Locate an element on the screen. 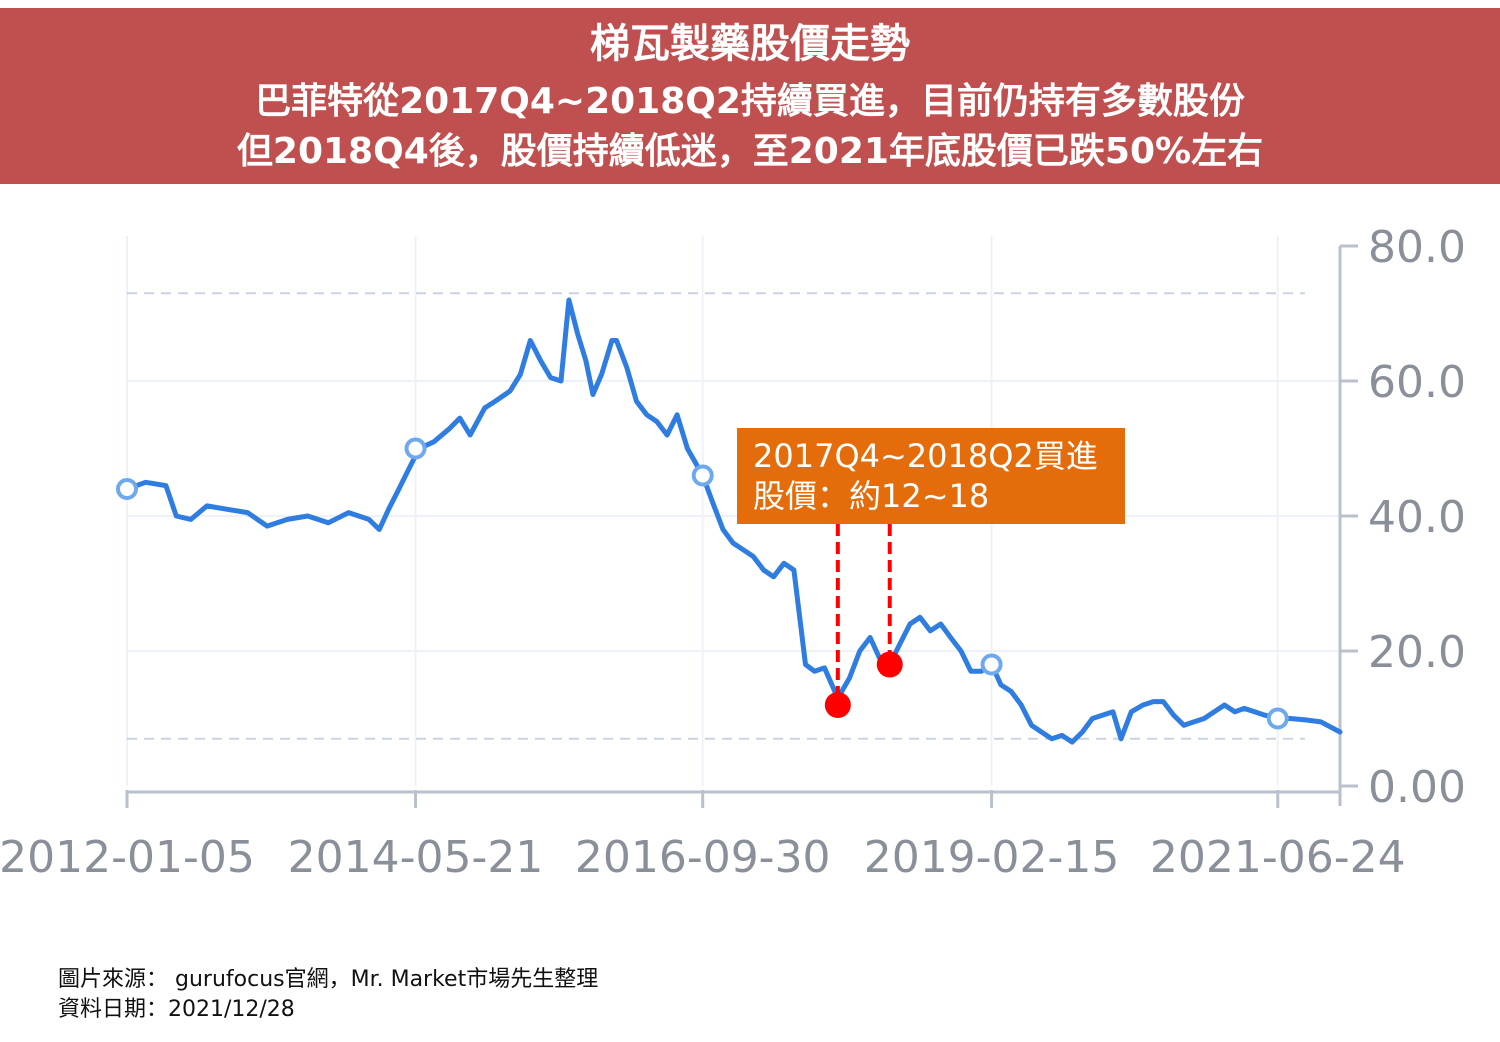  footer-source: 圖片來源： gurufocus官網，Mr. Market市場先生整理 is located at coordinates (328, 979).